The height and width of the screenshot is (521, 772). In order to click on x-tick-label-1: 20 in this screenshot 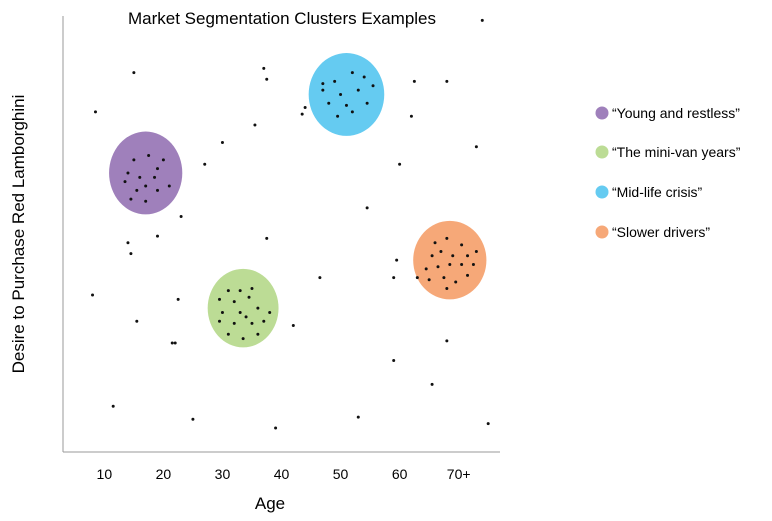, I will do `click(164, 474)`.